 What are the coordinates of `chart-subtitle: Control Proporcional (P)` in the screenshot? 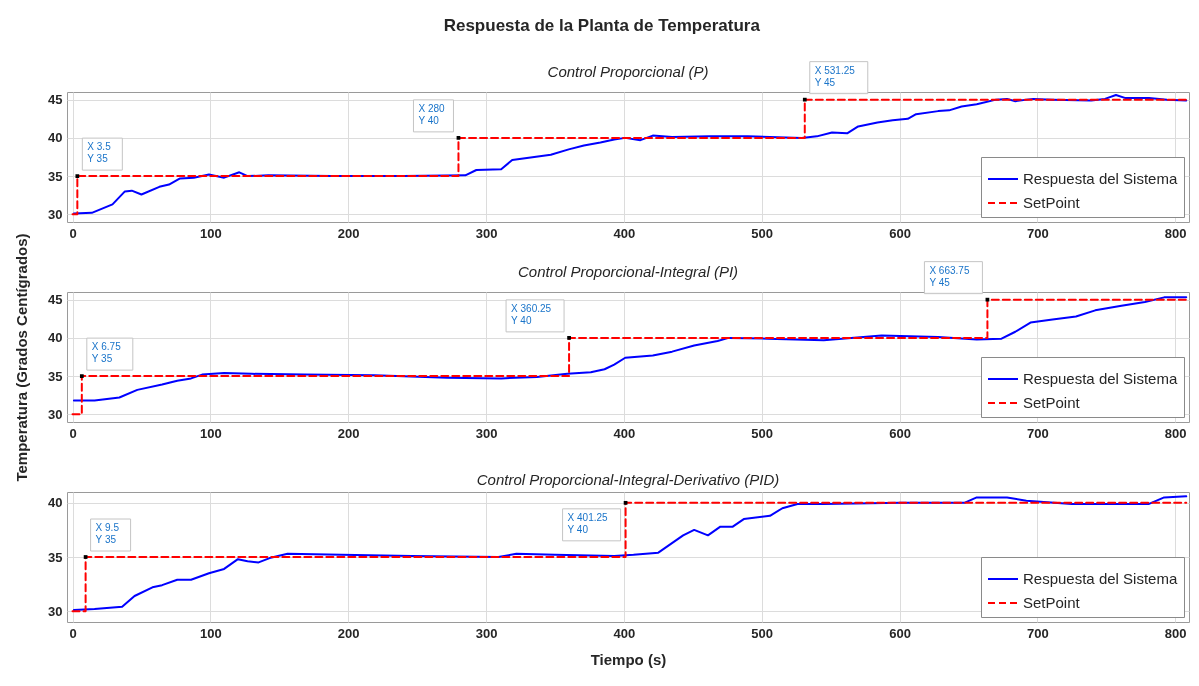 It's located at (628, 71).